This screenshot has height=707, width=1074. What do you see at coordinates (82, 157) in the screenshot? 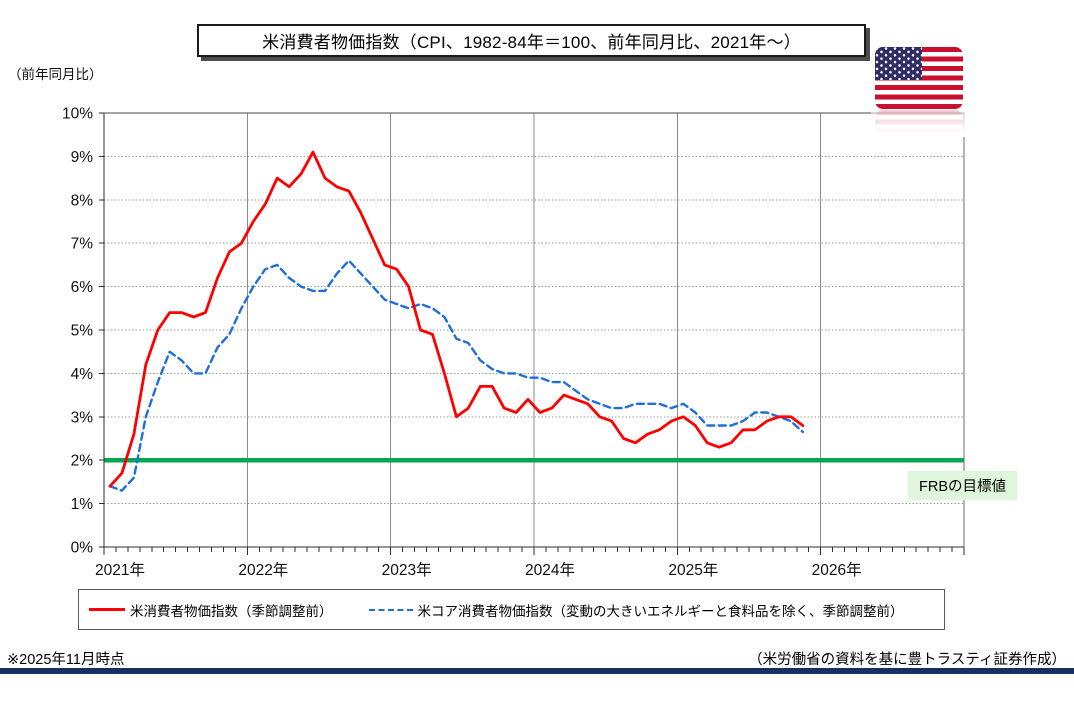
I see `svg-text: 9%` at bounding box center [82, 157].